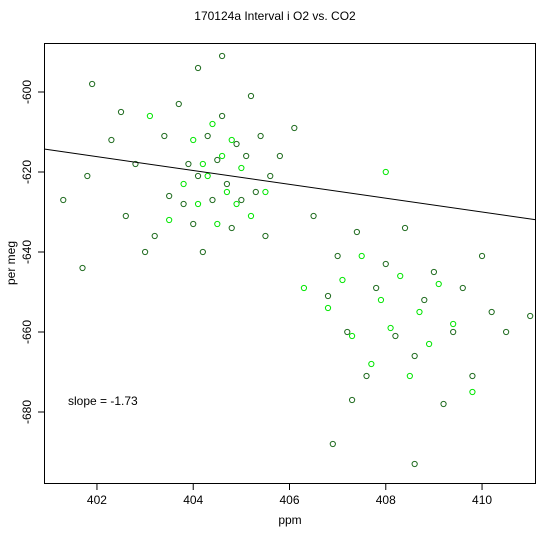 The width and height of the screenshot is (550, 555). What do you see at coordinates (289, 520) in the screenshot?
I see `x-axis-title: ppm` at bounding box center [289, 520].